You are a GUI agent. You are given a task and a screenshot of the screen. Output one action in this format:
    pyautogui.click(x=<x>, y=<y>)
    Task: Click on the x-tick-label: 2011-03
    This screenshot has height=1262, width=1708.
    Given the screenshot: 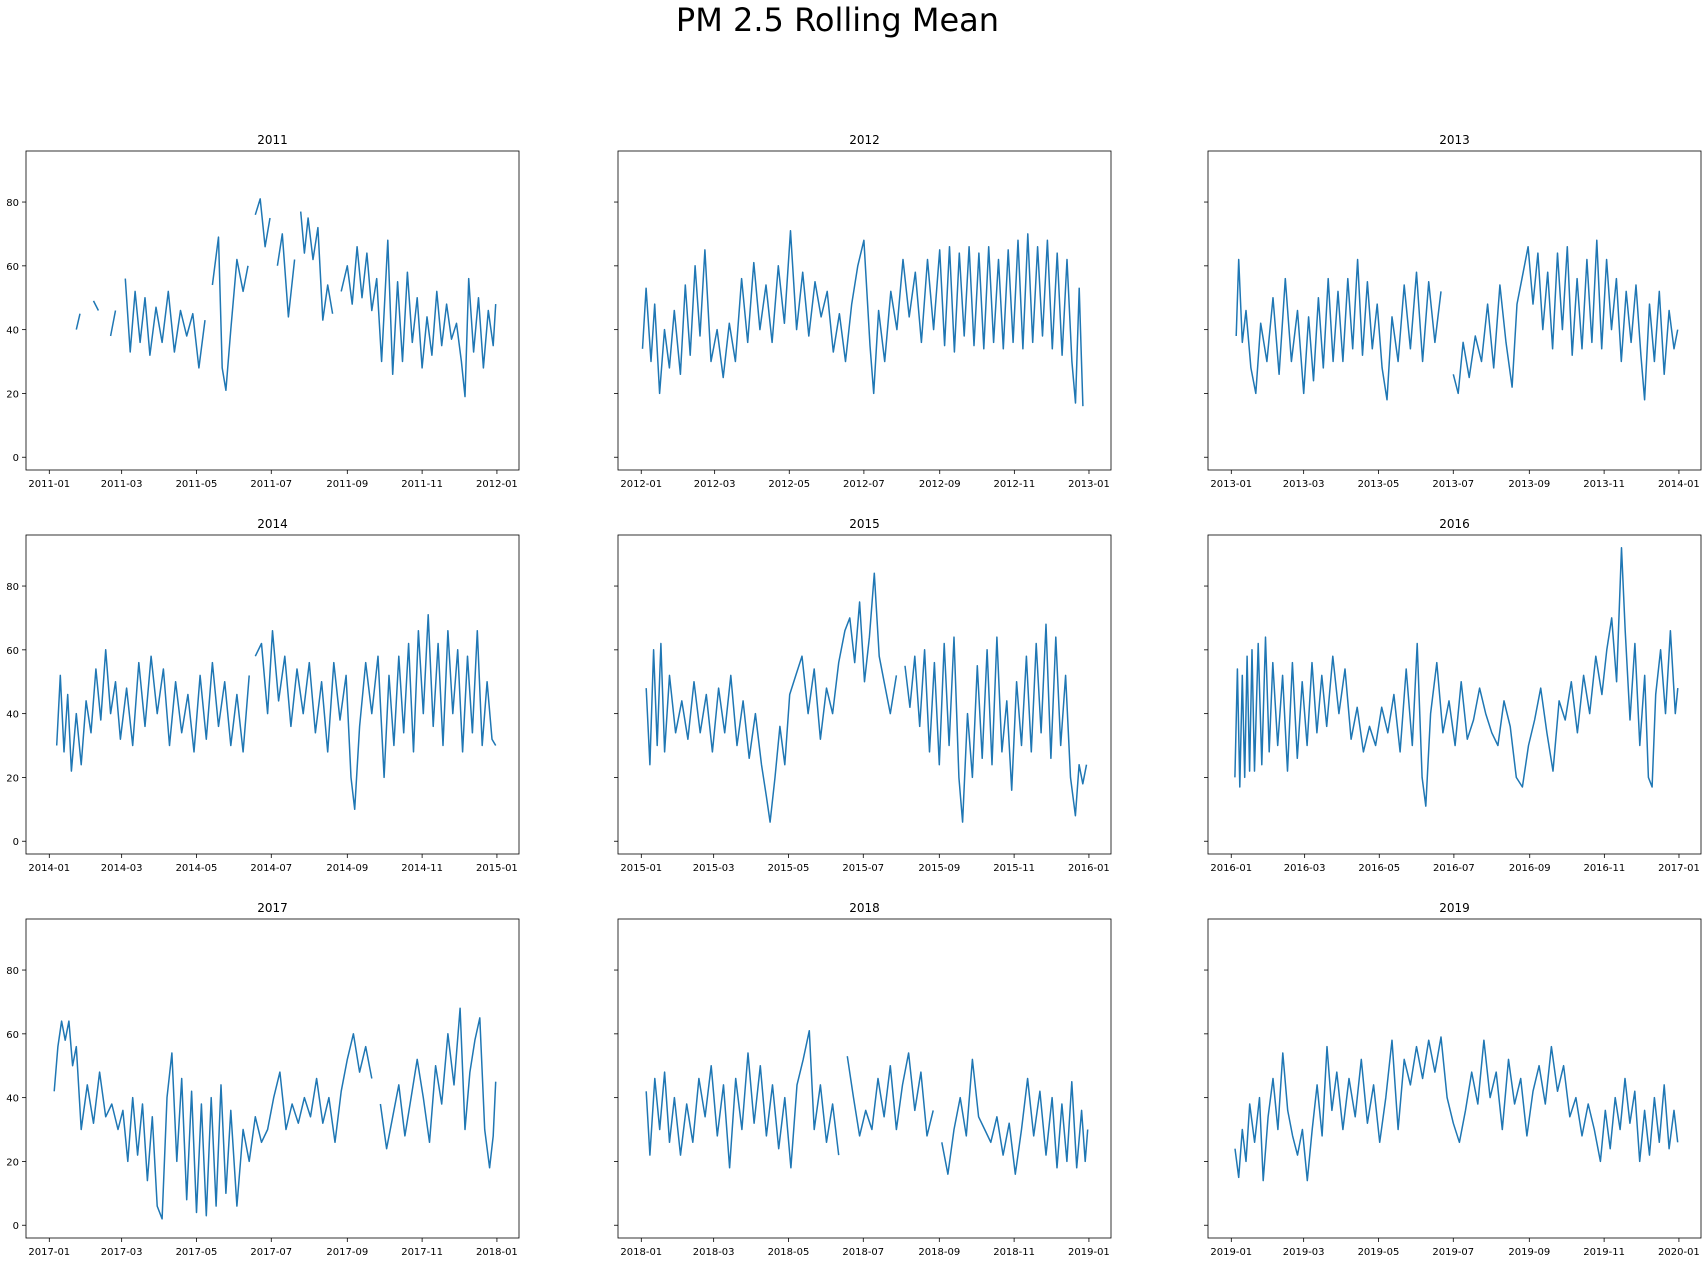 What is the action you would take?
    pyautogui.click(x=122, y=484)
    